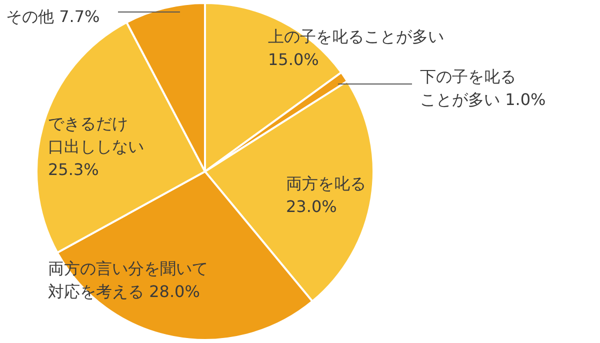 The image size is (600, 343). Describe the element at coordinates (483, 88) in the screenshot. I see `slice-label: 下の子を叱ることが多い 1.0%` at that location.